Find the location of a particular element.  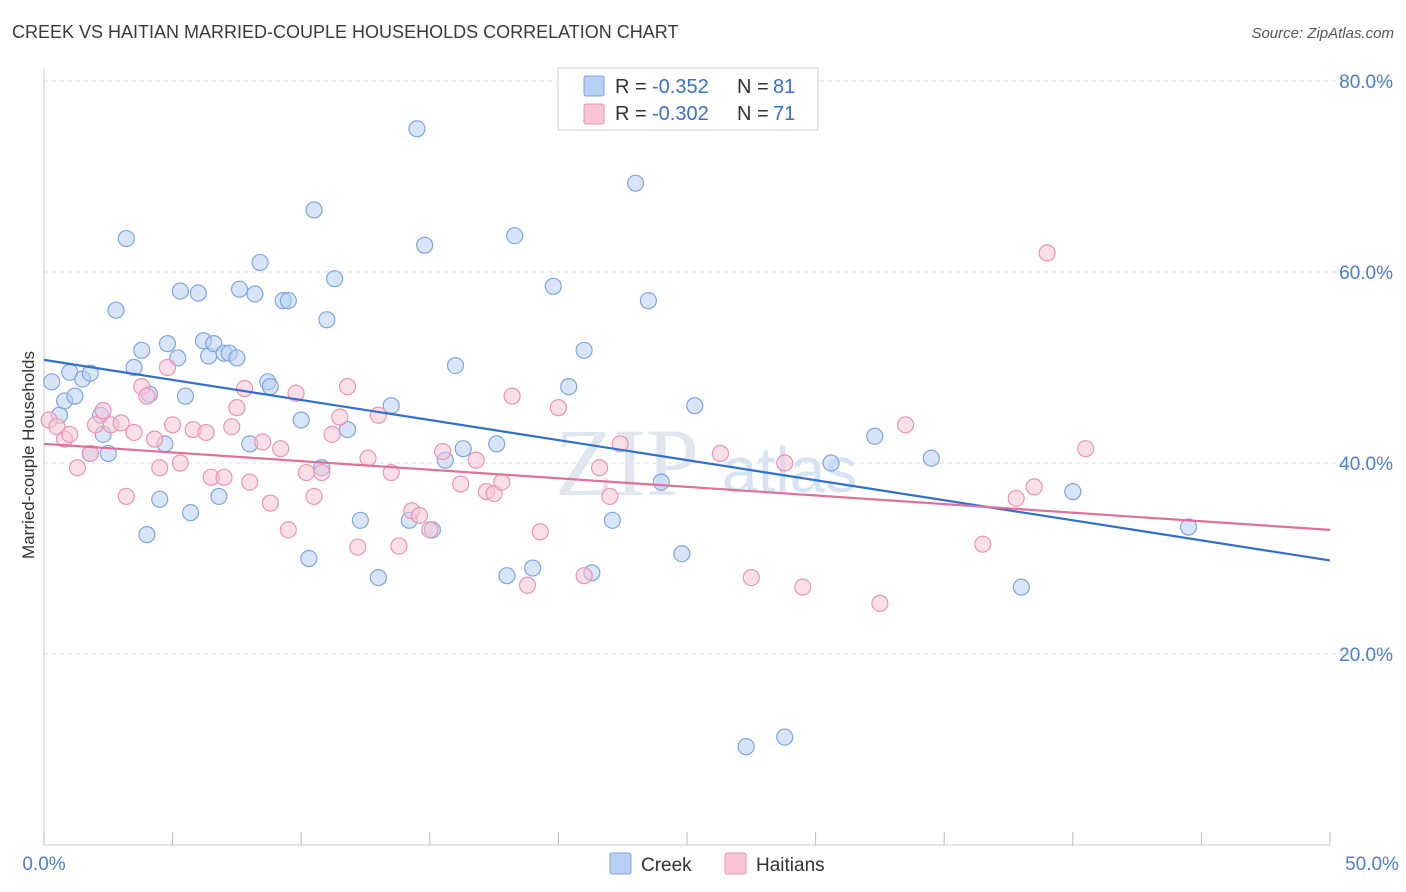

stats-legend: R = -0.352 N = 81 R = -0.302 N = 71 is located at coordinates (688, 99).